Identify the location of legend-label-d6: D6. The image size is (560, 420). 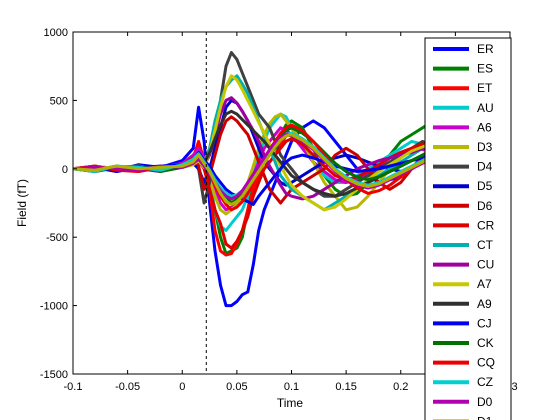
(485, 206).